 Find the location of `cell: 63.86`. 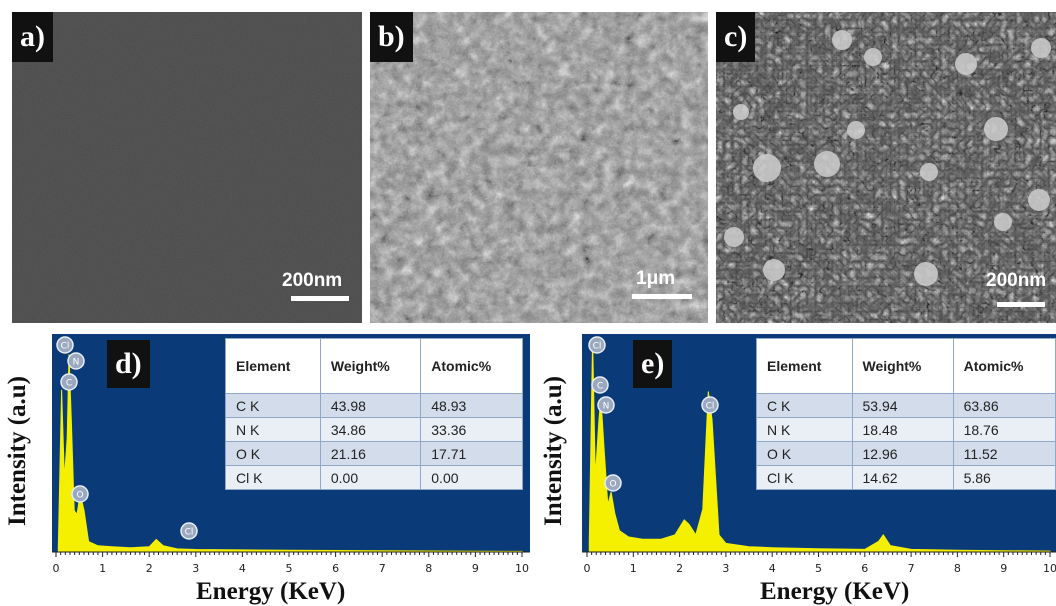

cell: 63.86 is located at coordinates (1004, 405).